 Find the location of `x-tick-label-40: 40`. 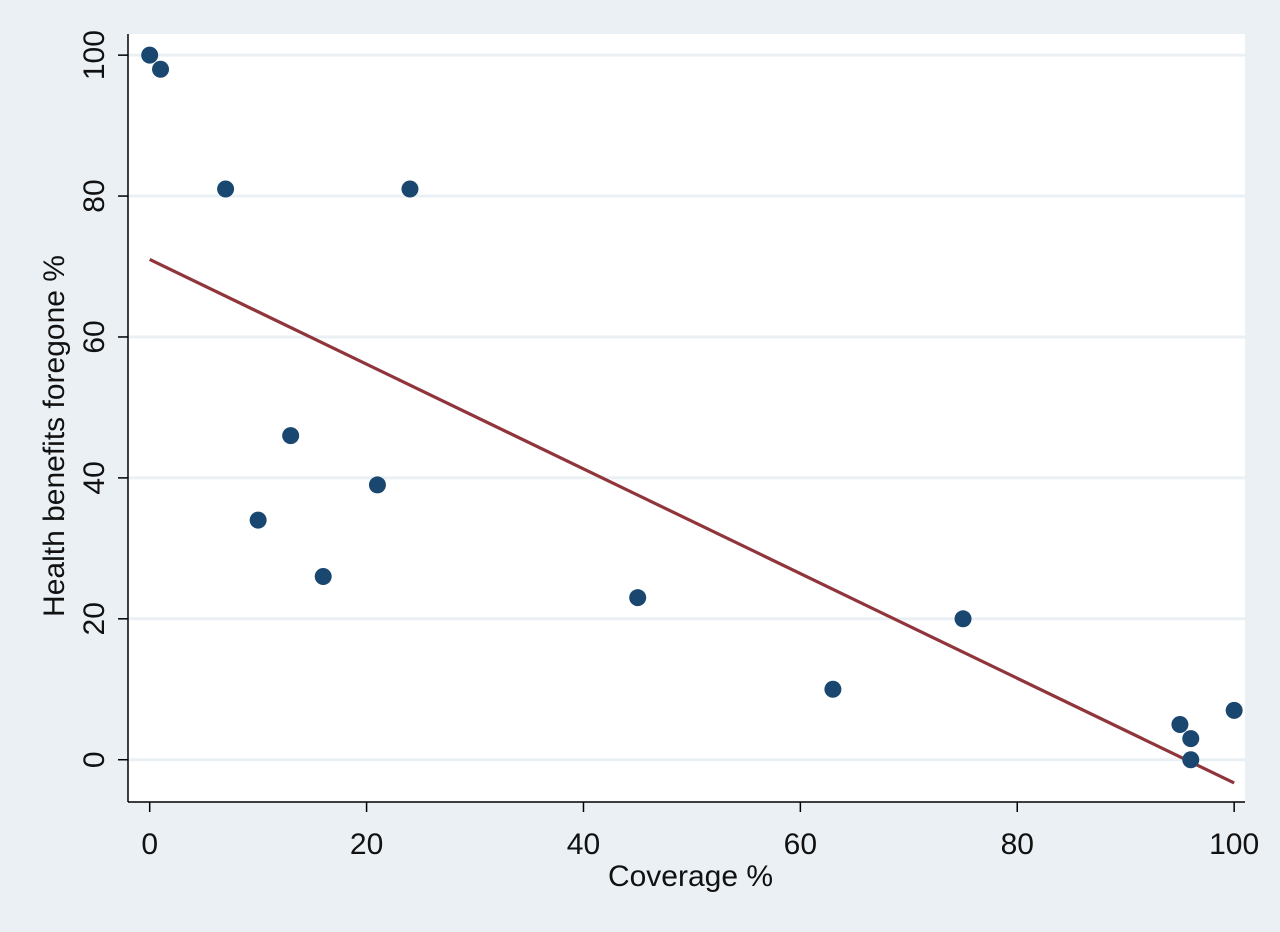

x-tick-label-40: 40 is located at coordinates (583, 844).